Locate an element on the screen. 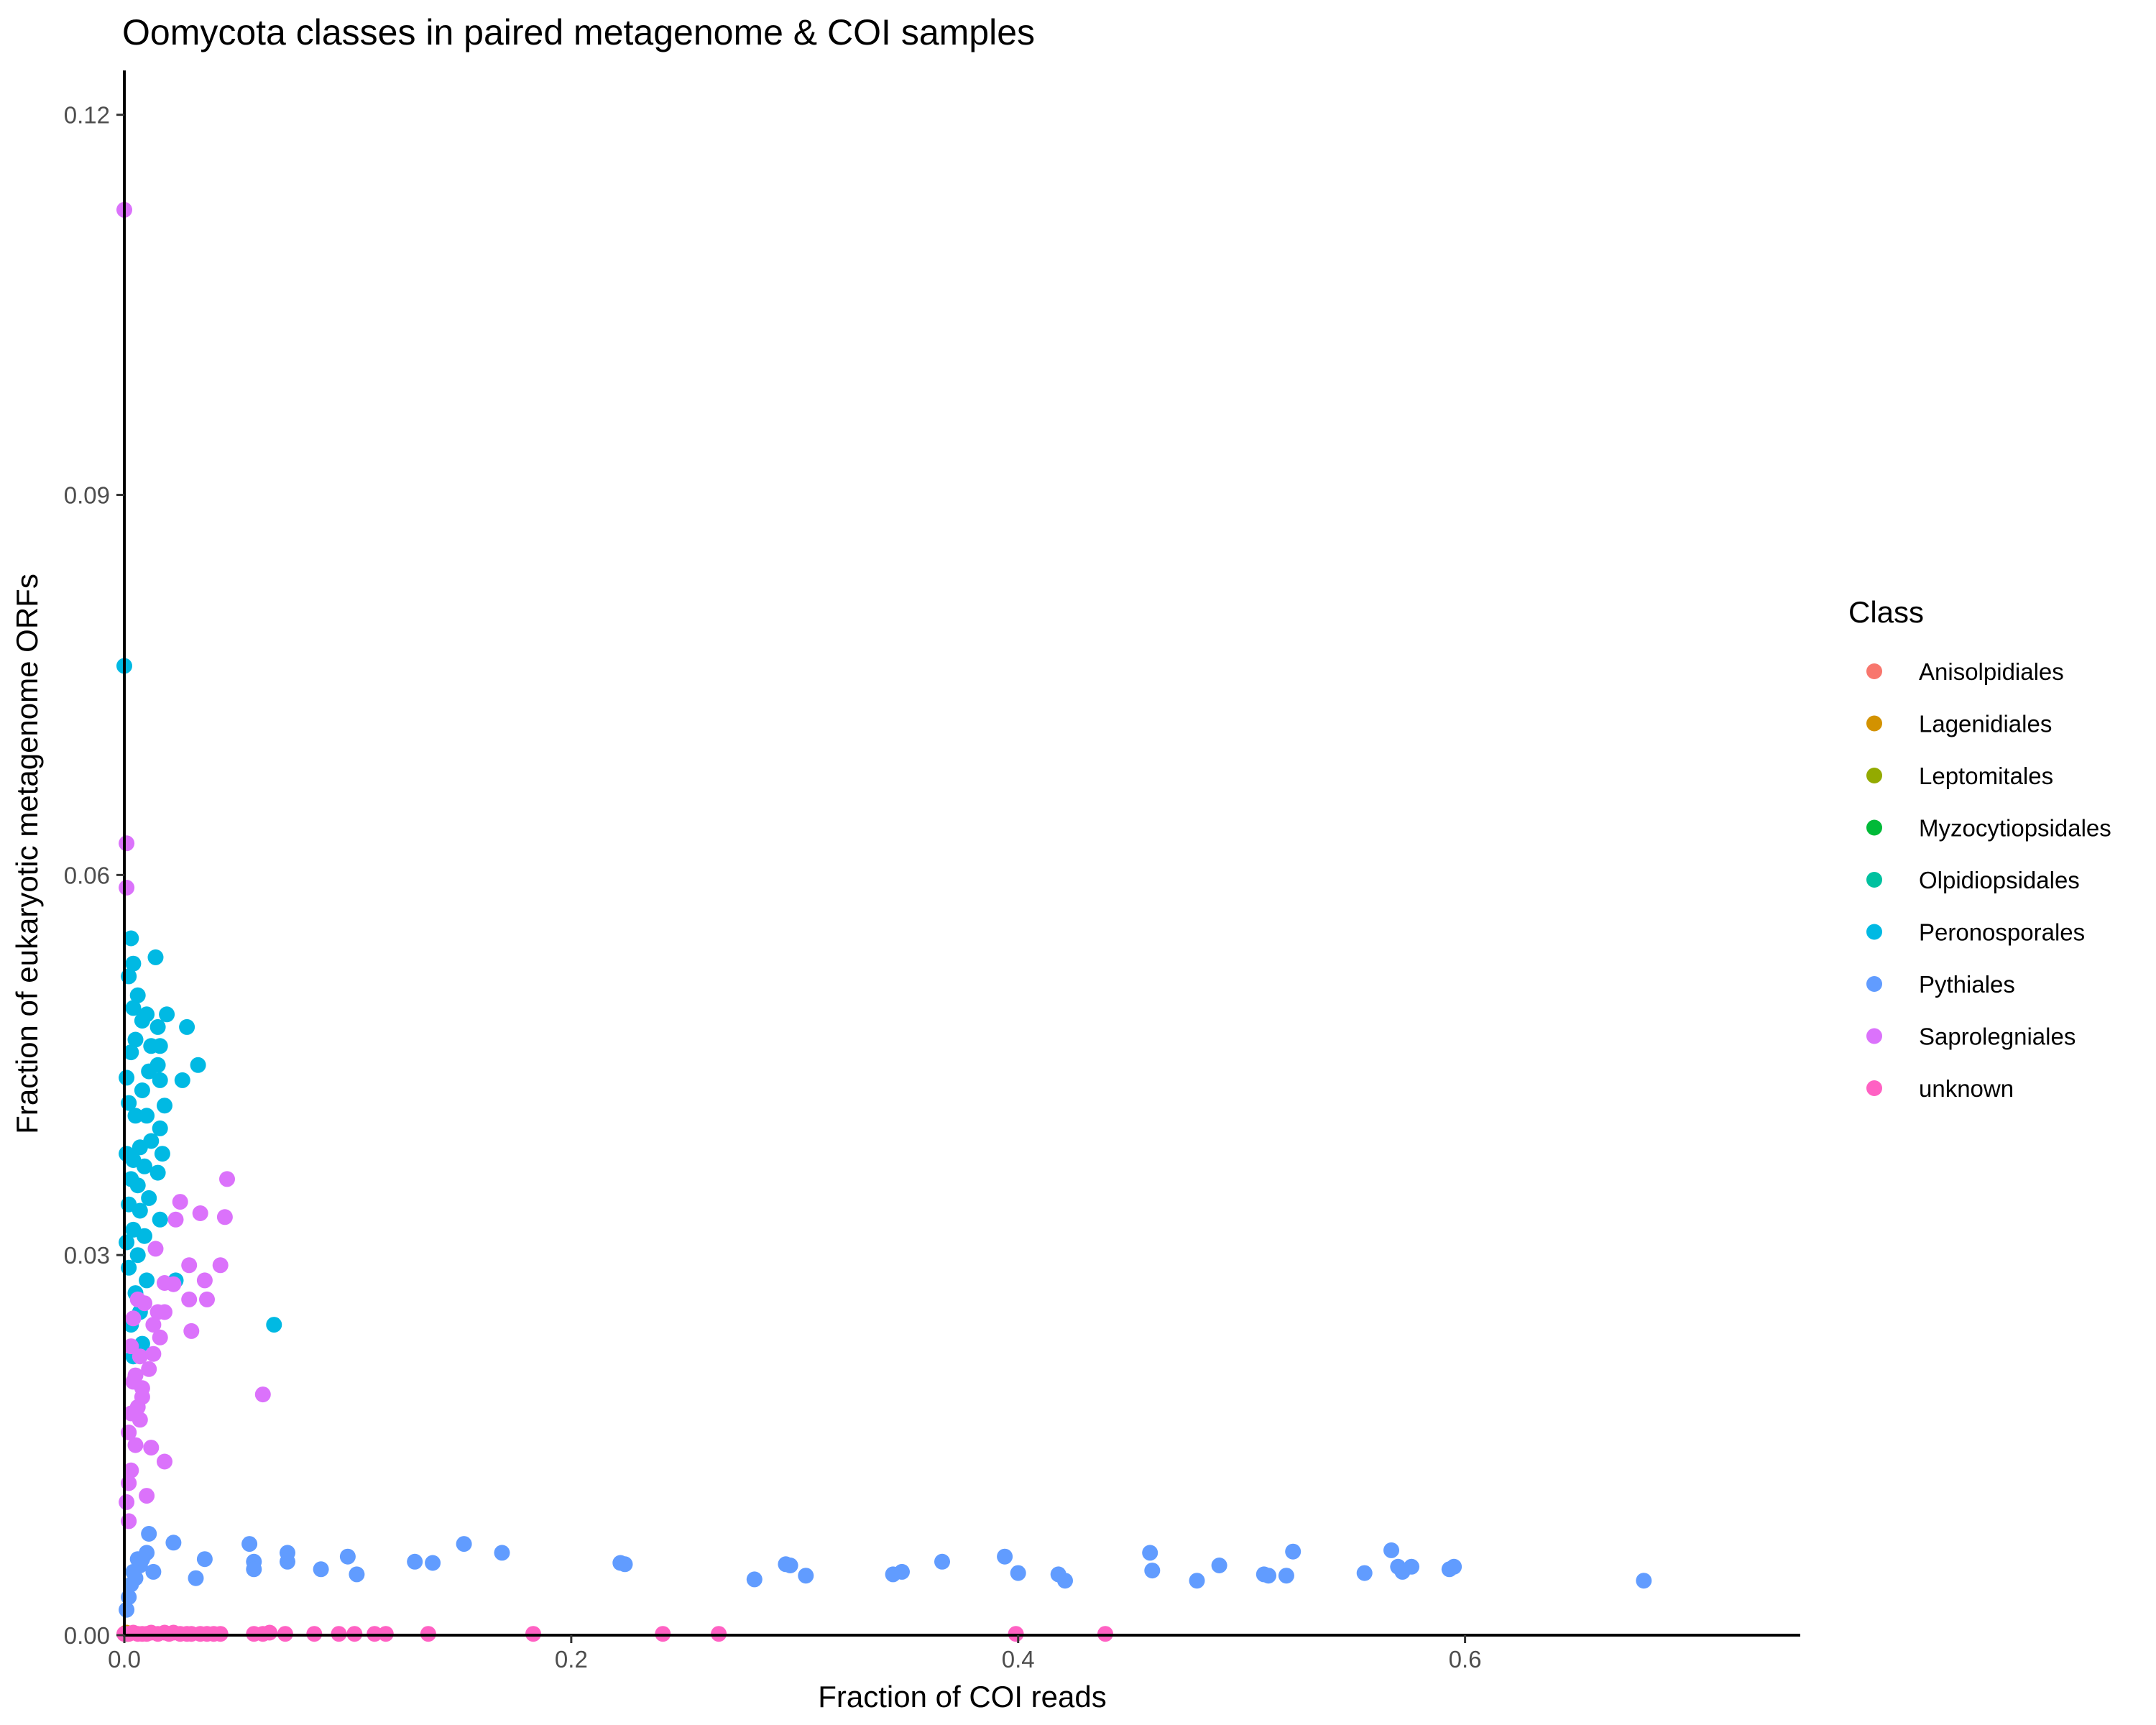 Image resolution: width=2156 pixels, height=1725 pixels. legend-label-saprolegniales: Saprolegniales is located at coordinates (1998, 1037).